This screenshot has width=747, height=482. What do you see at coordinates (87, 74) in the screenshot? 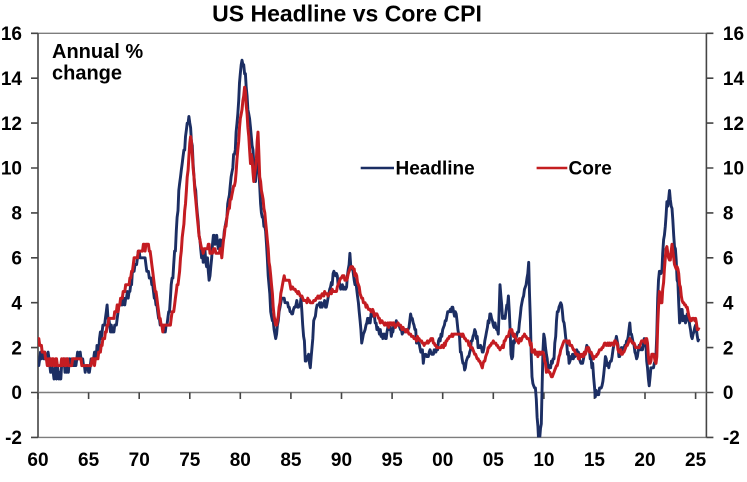
I see `svg-text: change` at bounding box center [87, 74].